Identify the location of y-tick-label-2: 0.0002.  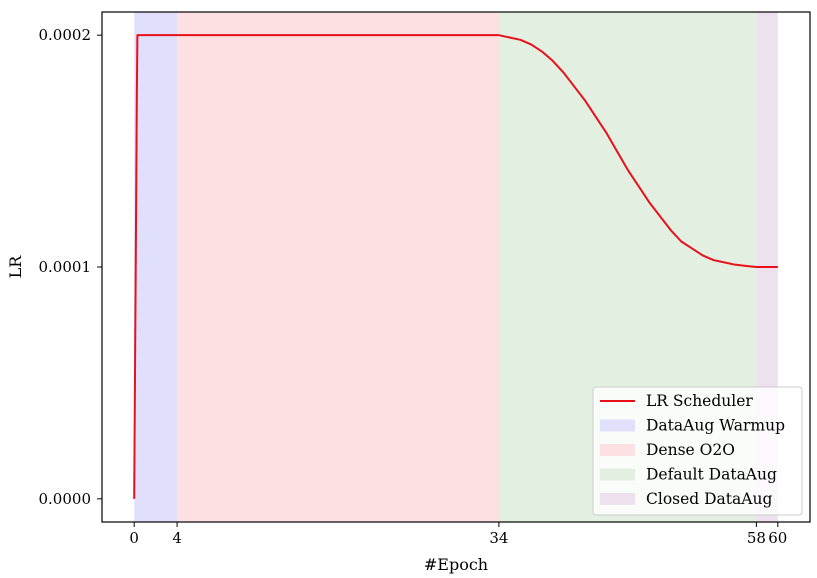
(65, 35).